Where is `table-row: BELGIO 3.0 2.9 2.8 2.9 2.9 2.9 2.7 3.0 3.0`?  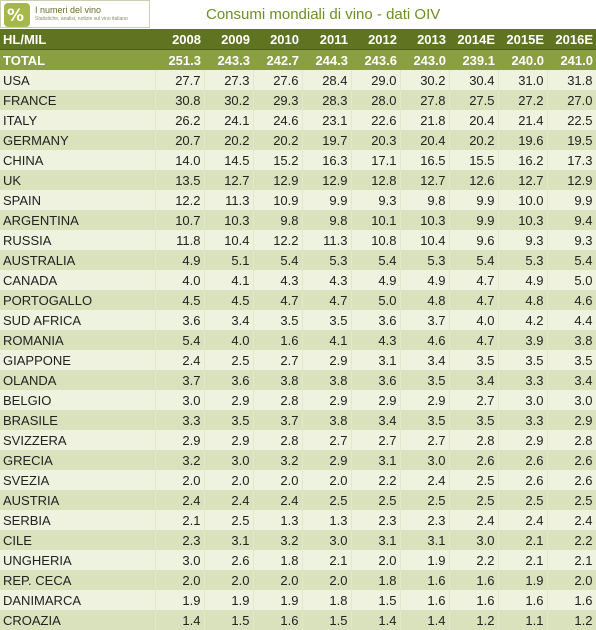 table-row: BELGIO 3.0 2.9 2.8 2.9 2.9 2.9 2.7 3.0 3.0 is located at coordinates (298, 400).